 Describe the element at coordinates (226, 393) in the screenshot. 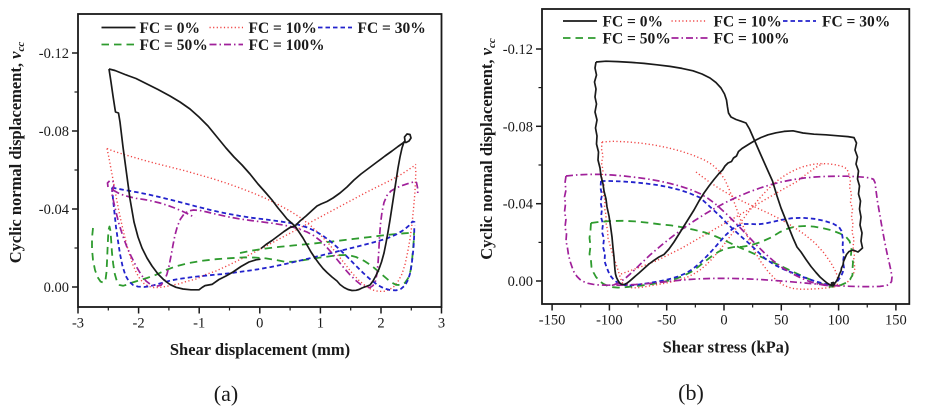

I see `svg-text: (a)` at that location.